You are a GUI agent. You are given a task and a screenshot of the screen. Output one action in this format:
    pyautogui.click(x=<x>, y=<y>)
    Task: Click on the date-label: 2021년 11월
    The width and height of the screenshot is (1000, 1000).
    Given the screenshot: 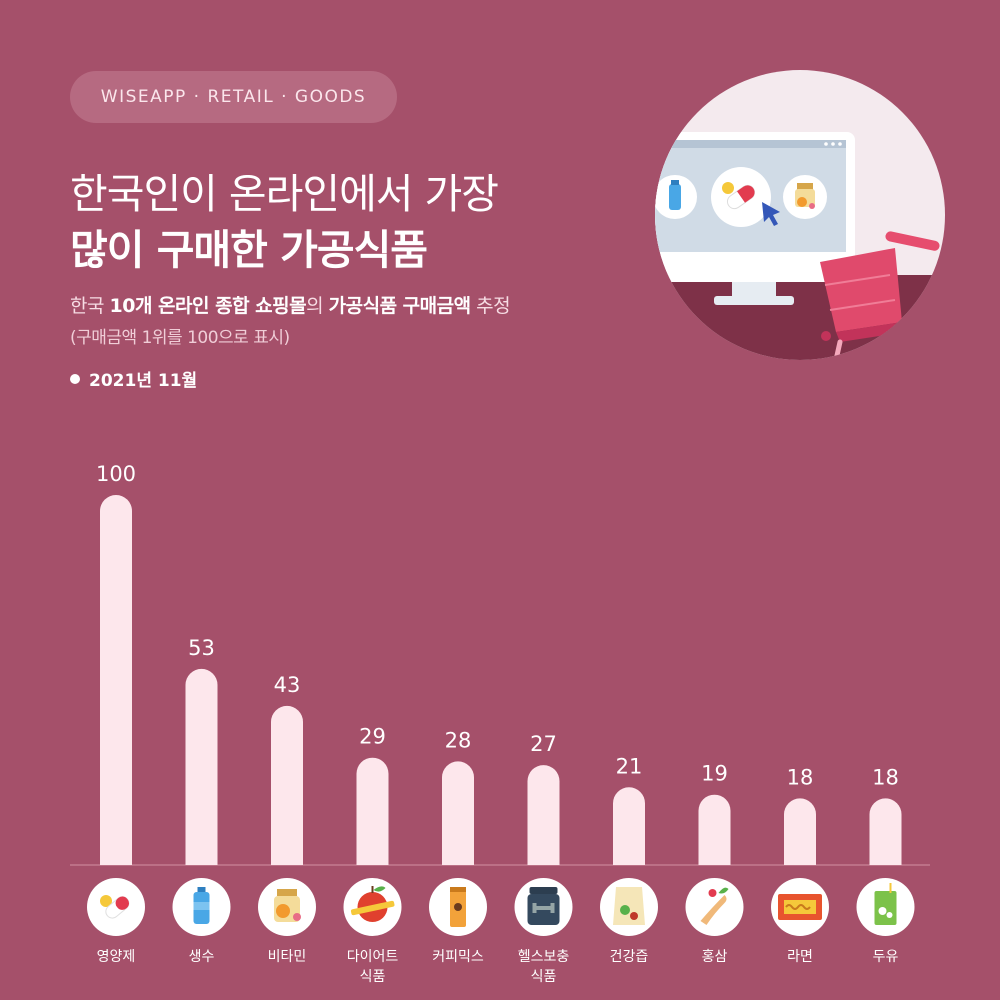 What is the action you would take?
    pyautogui.click(x=133, y=378)
    